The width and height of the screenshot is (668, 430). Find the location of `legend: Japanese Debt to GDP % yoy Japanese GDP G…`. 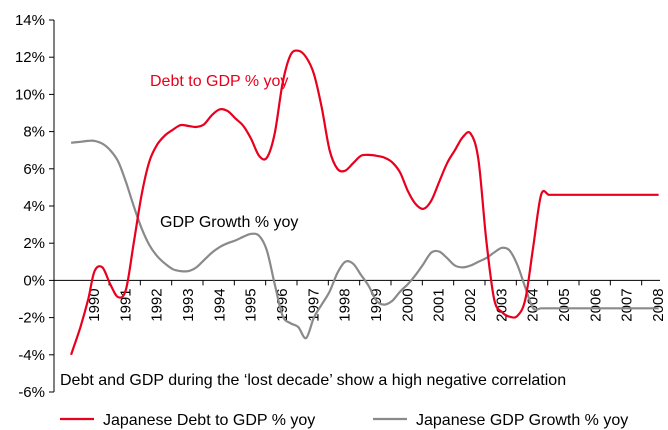

legend: Japanese Debt to GDP % yoy Japanese GDP G… is located at coordinates (344, 420).